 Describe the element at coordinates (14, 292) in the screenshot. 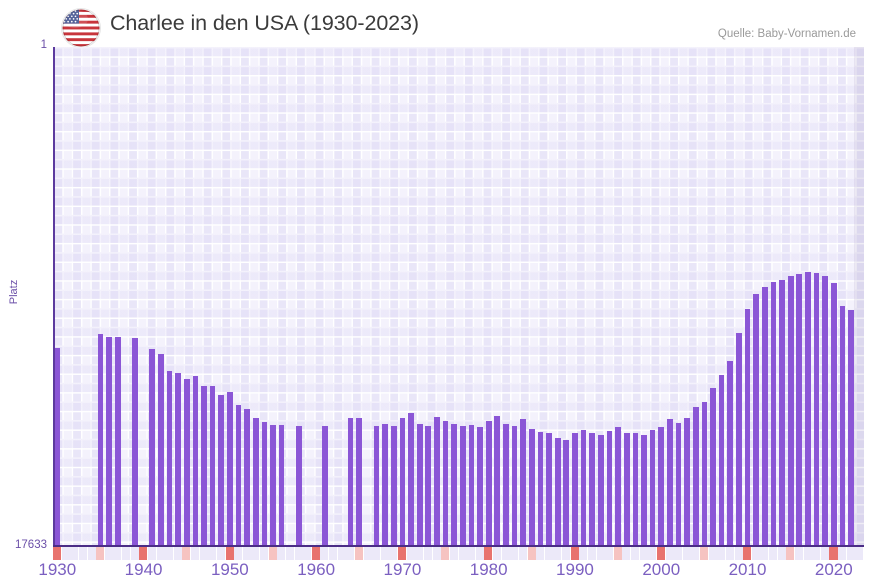

I see `y-axis-title: Platz` at that location.